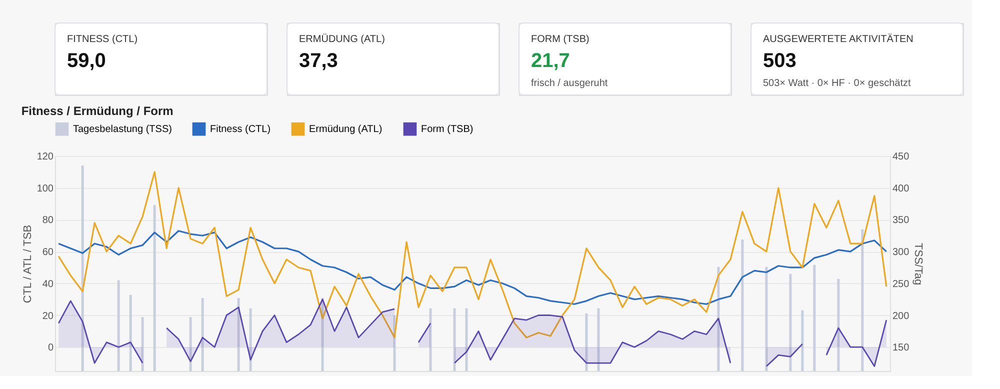 The image size is (1000, 389). What do you see at coordinates (901, 284) in the screenshot?
I see `y2-tick-label: 250` at bounding box center [901, 284].